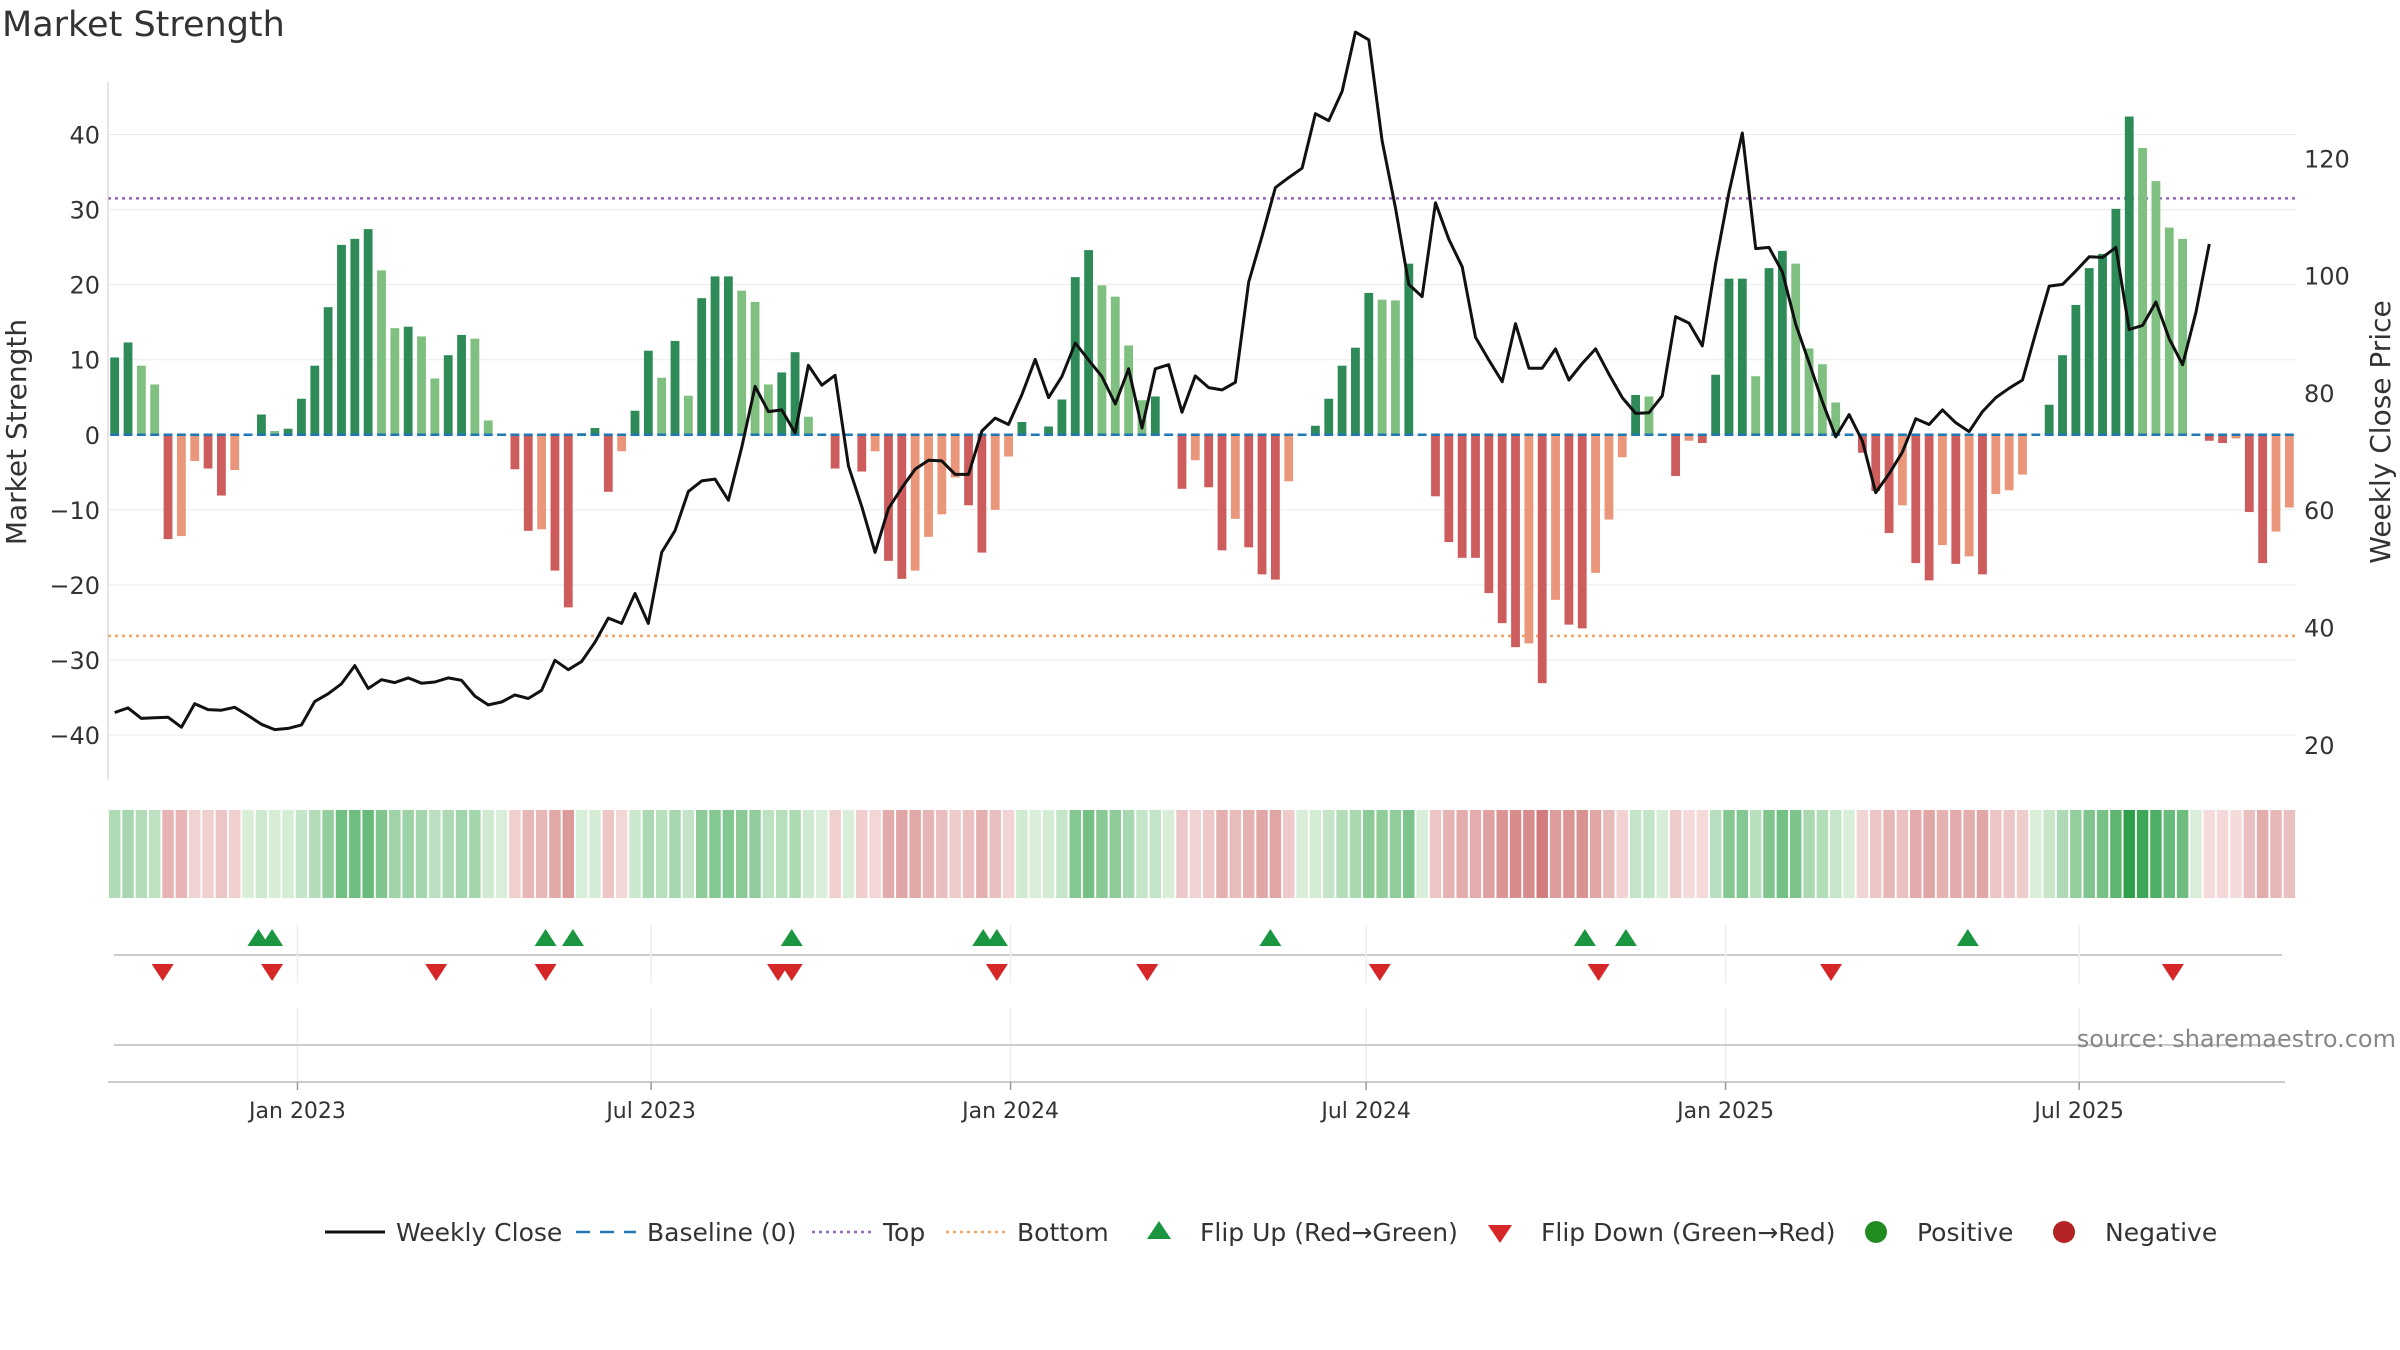  Describe the element at coordinates (16, 432) in the screenshot. I see `y-axis-label: Market Strength` at that location.